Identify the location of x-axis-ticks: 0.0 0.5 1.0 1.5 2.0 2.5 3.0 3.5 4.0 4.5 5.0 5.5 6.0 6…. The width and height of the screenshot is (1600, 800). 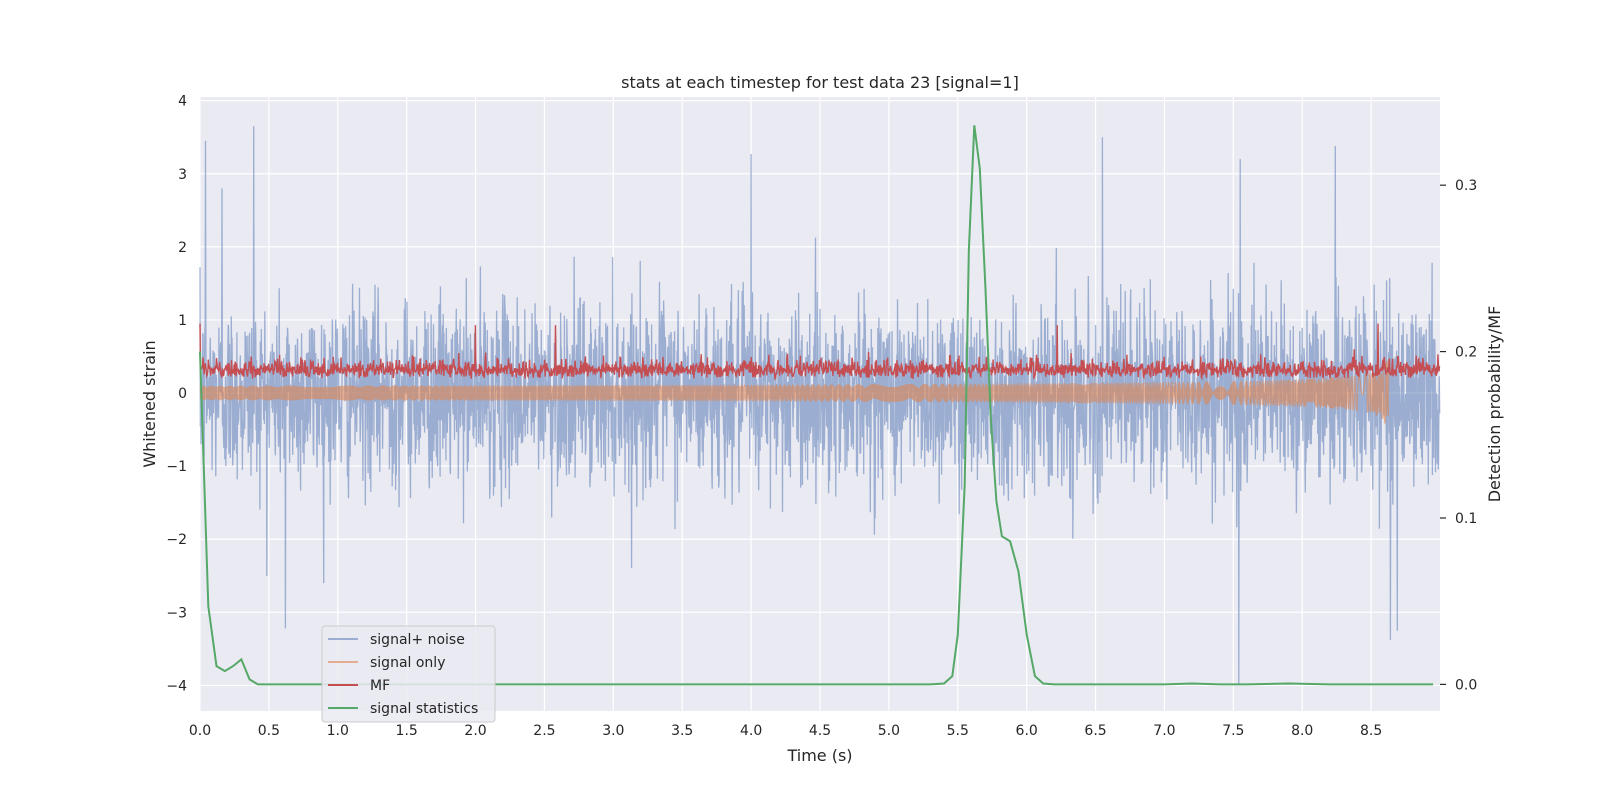
(785, 731).